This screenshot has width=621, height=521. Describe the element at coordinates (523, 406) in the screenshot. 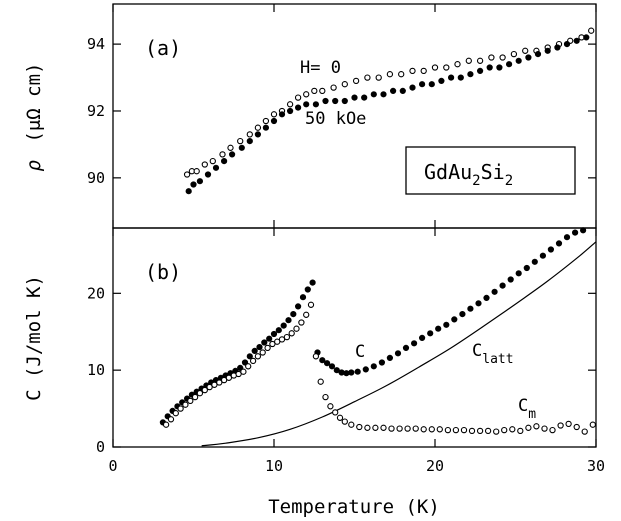

I see `annotation-c-m-main: C` at that location.